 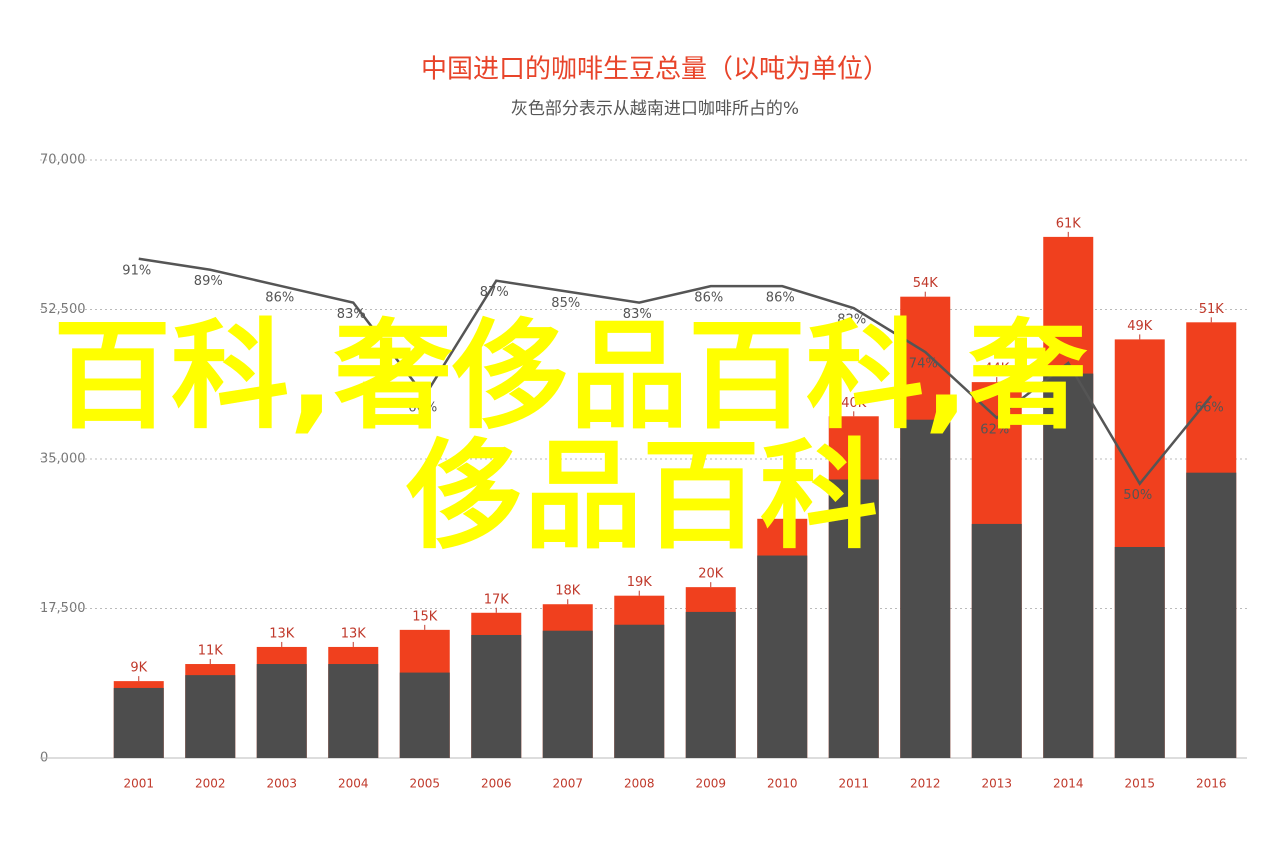 I want to click on line-label: 87%, so click(x=494, y=292).